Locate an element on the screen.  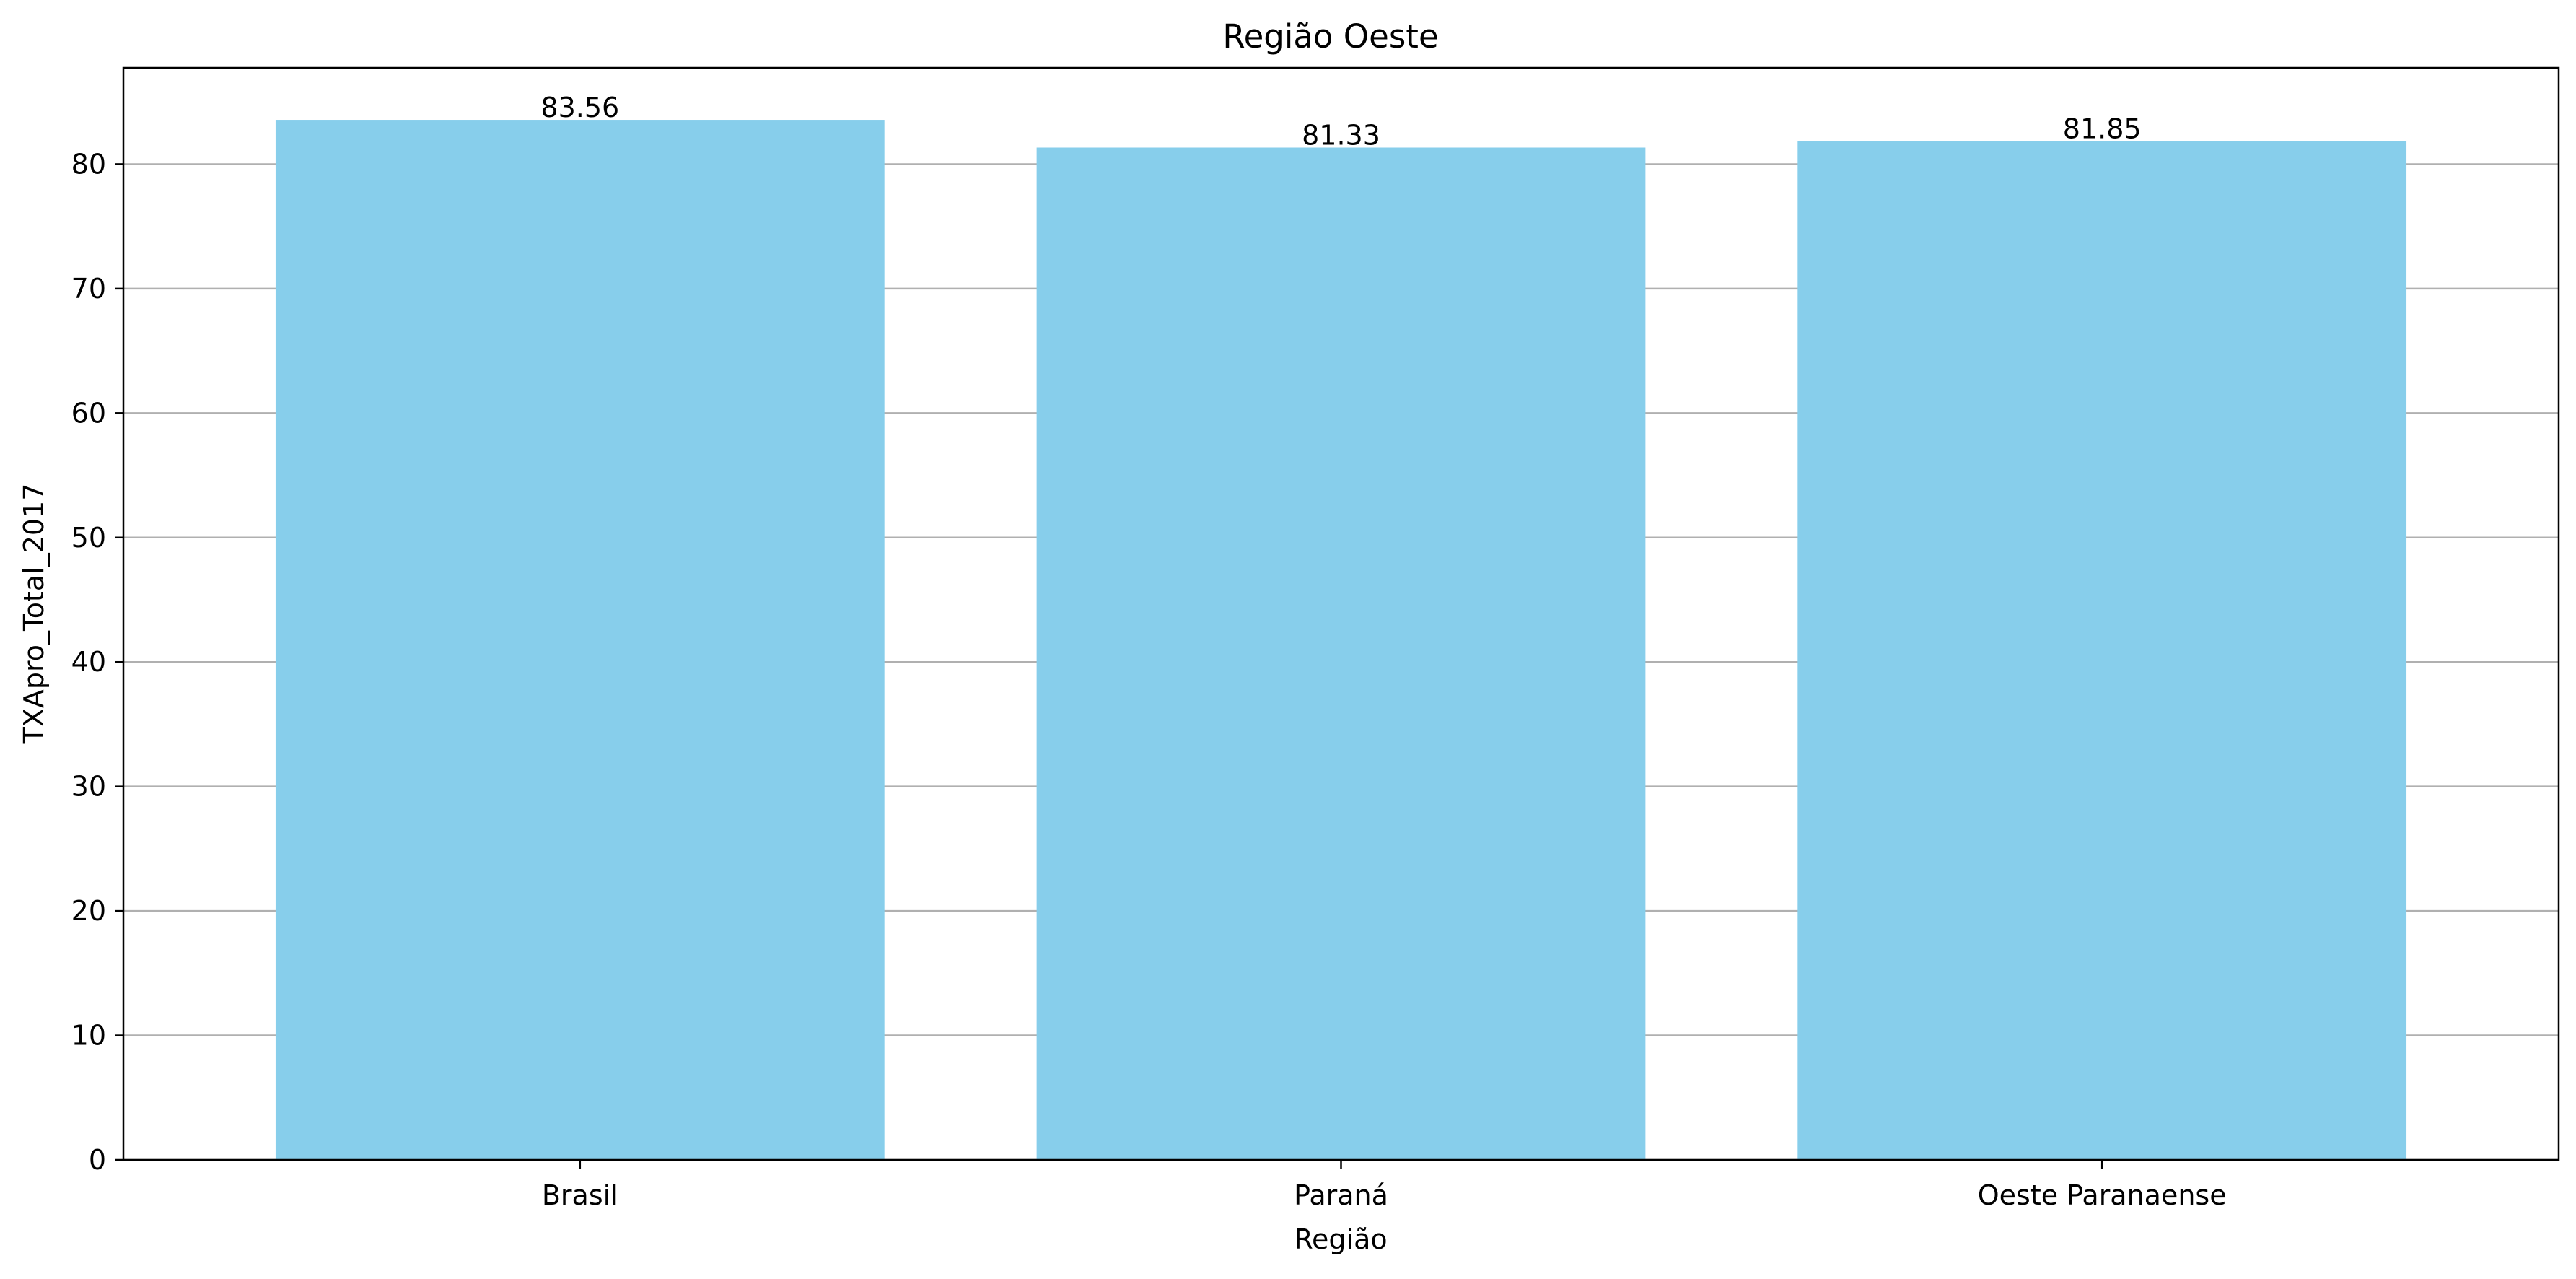
data-labels: 83.56 81.33 81.85 is located at coordinates (1340, 121).